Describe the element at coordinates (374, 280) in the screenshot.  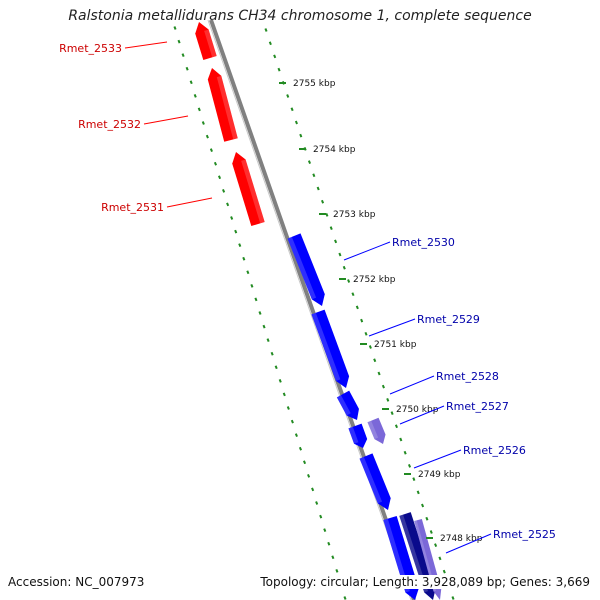
I see `tick-label: 2752 kbp` at that location.